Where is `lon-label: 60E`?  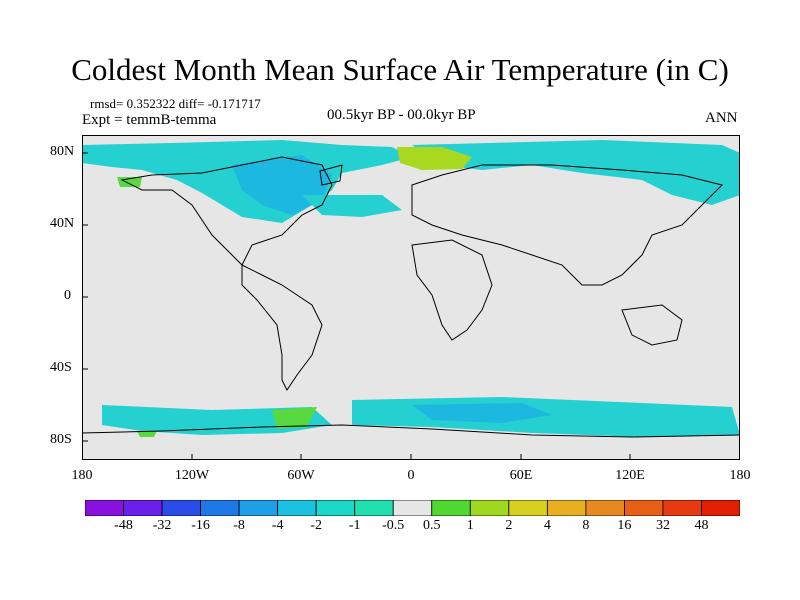 lon-label: 60E is located at coordinates (521, 475).